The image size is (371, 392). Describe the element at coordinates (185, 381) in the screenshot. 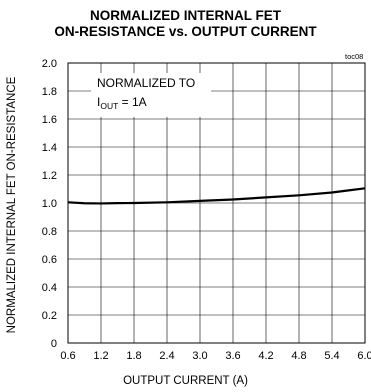

I see `x-axis-label: OUTPUT CURRENT (A)` at that location.